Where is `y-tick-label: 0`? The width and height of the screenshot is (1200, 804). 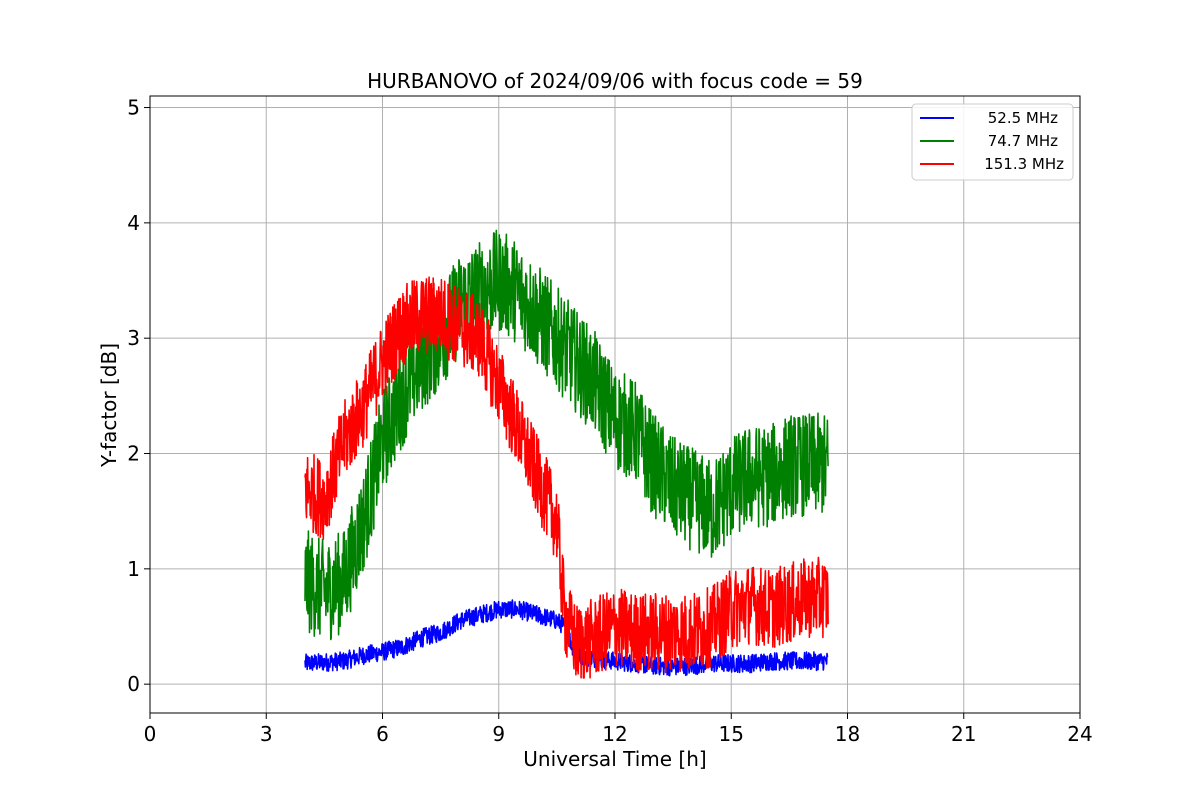 y-tick-label: 0 is located at coordinates (133, 684).